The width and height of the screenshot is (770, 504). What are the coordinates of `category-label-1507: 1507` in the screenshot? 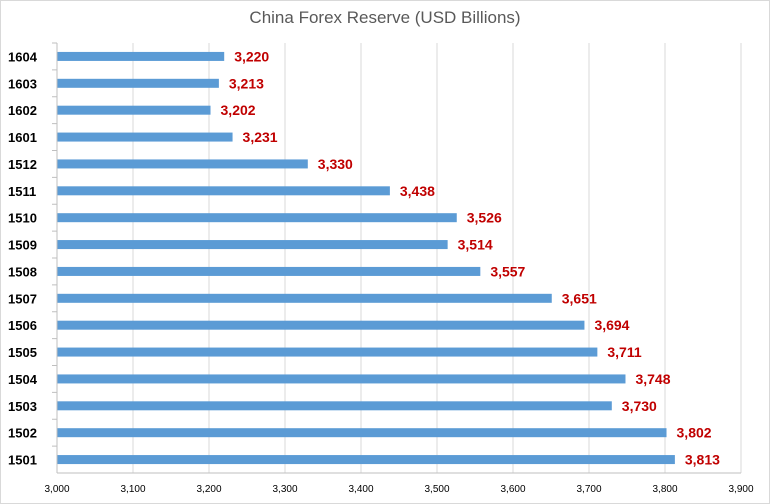 It's located at (22, 298).